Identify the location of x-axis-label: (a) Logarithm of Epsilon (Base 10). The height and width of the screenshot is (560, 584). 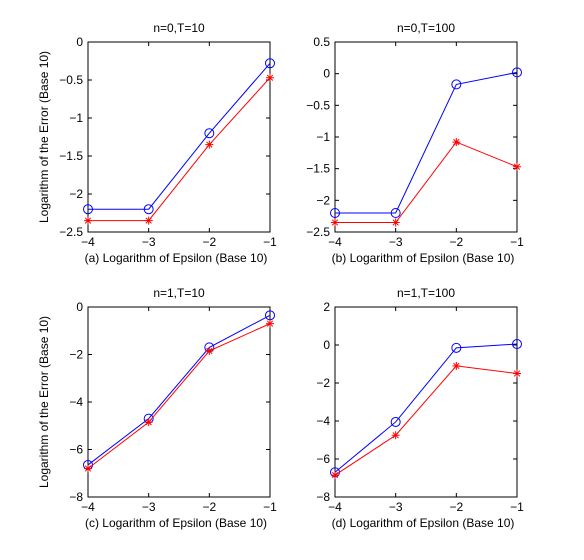
(176, 258).